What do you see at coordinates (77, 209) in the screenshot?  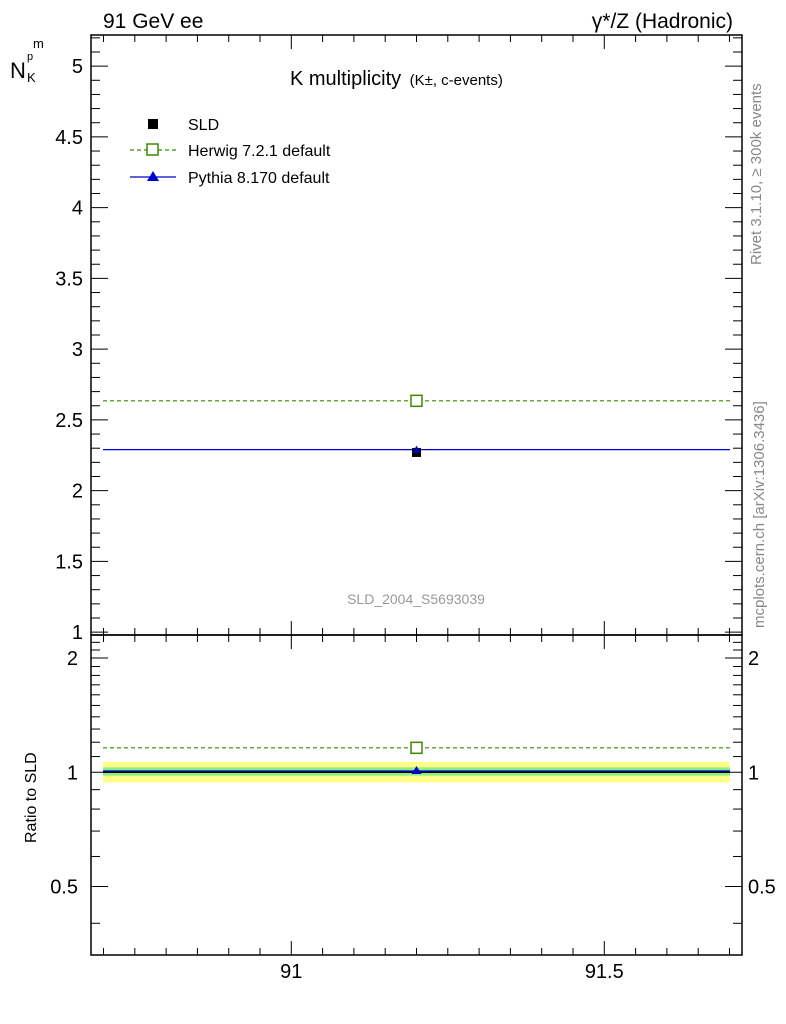 I see `main-ytick-label: 4` at bounding box center [77, 209].